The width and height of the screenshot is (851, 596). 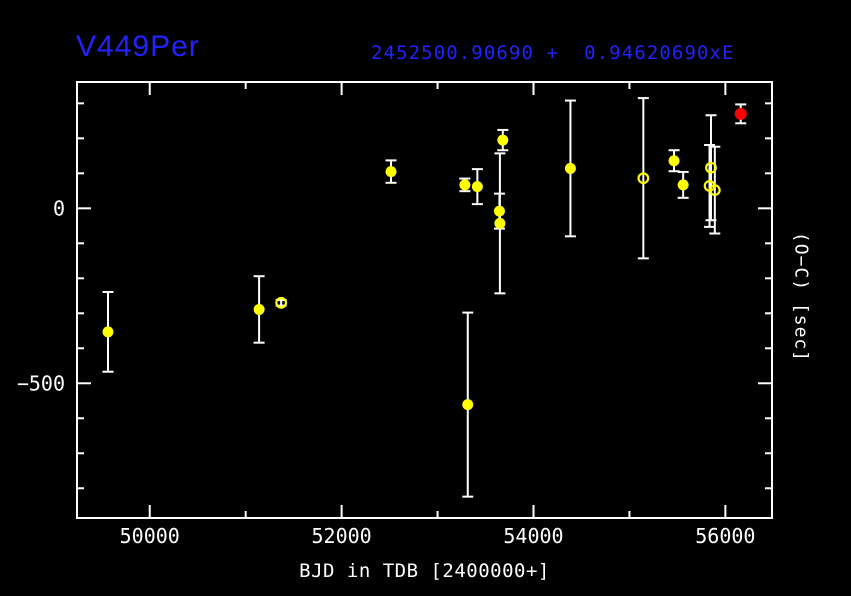 I want to click on y-axis-tick-label: −500, so click(x=41, y=383).